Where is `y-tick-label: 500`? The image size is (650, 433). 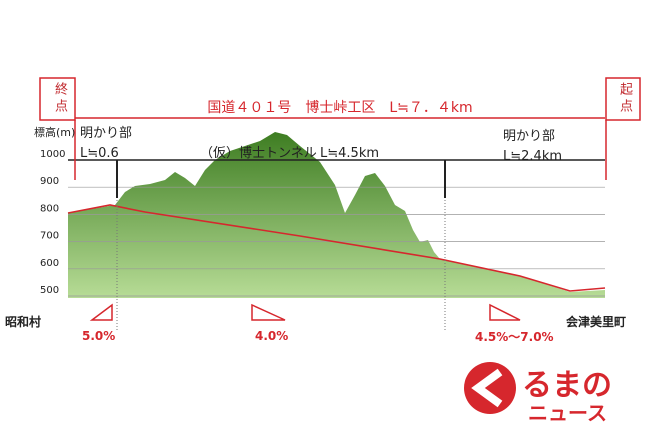
y-tick-label: 500 is located at coordinates (49, 290).